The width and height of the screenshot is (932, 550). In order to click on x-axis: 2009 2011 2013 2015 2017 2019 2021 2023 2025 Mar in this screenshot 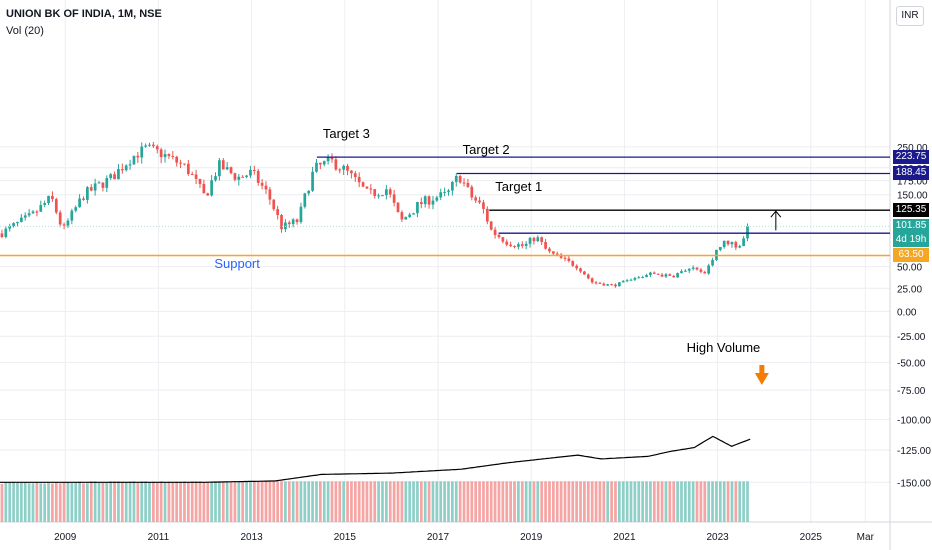, I will do `click(464, 537)`.